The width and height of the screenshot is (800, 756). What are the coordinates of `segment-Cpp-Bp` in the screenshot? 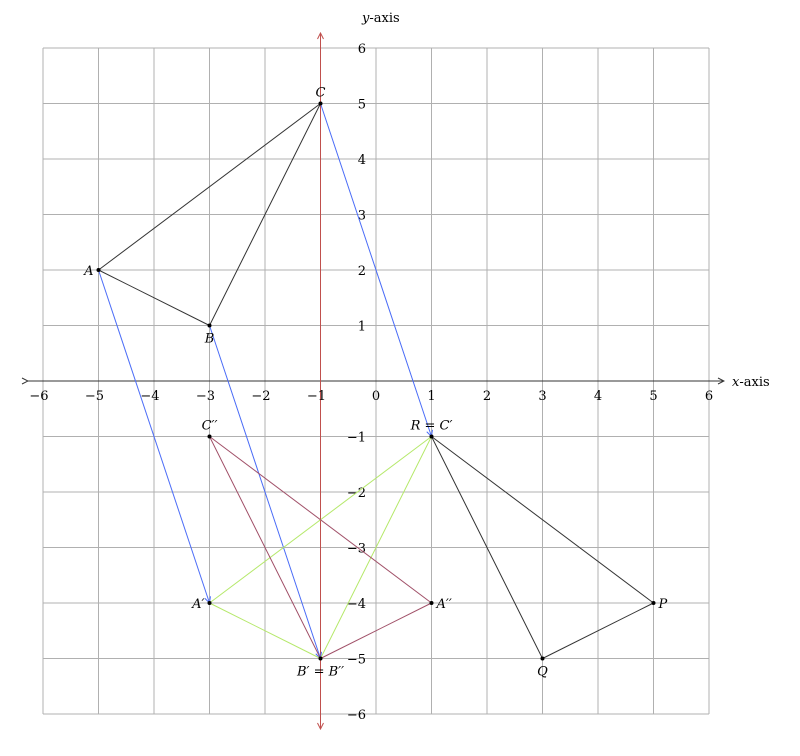 It's located at (265, 547).